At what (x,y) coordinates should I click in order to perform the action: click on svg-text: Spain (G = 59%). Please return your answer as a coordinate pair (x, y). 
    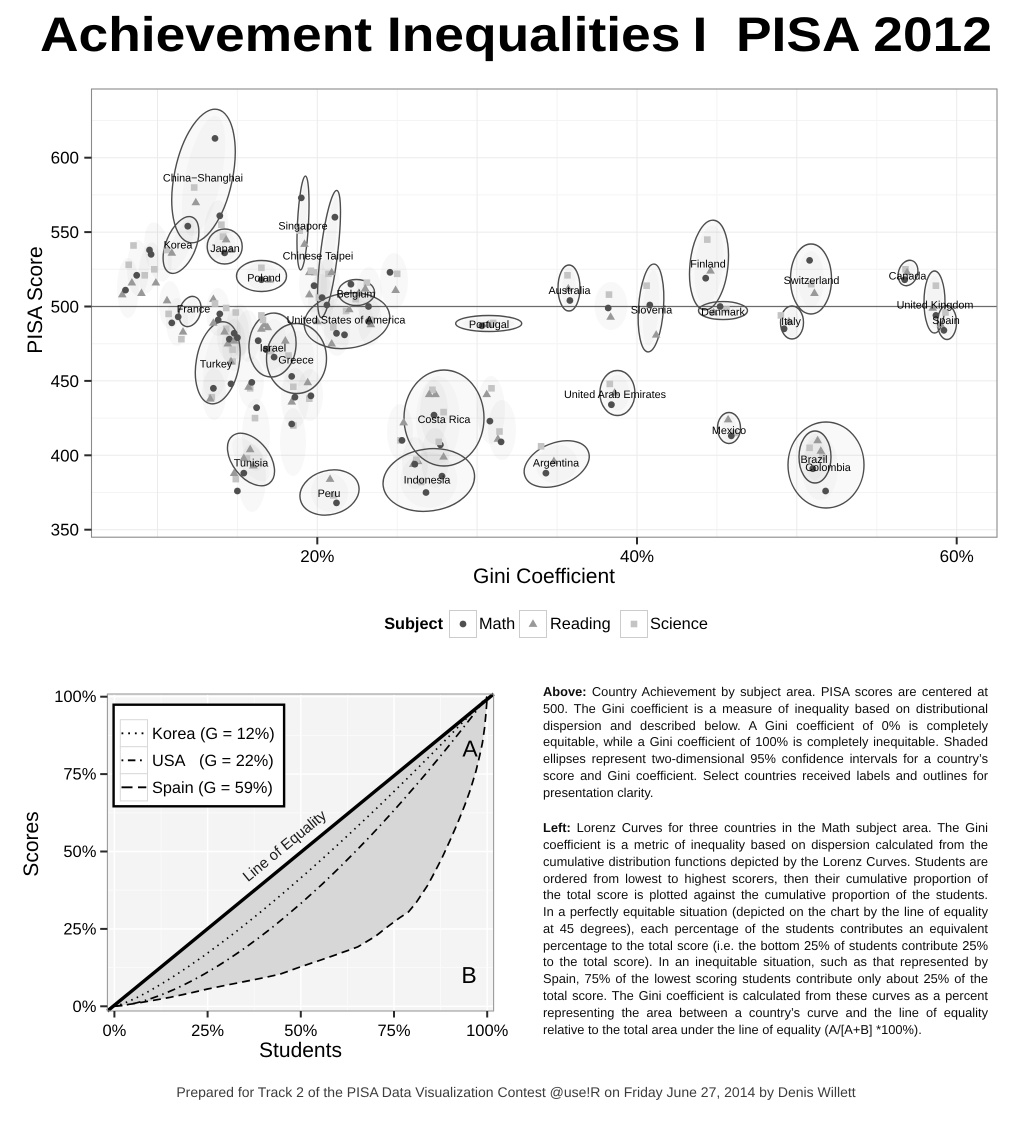
    Looking at the image, I should click on (212, 788).